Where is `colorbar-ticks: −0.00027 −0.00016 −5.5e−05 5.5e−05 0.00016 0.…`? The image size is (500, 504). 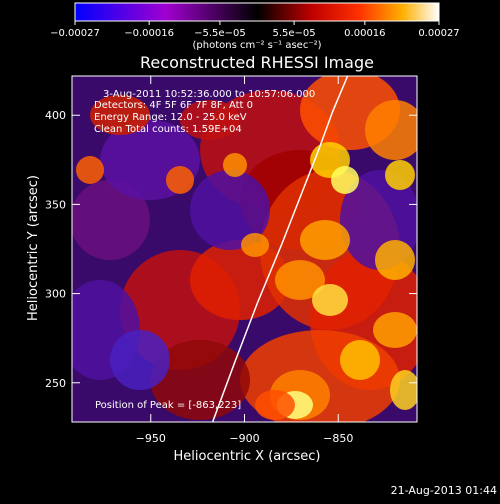 colorbar-ticks: −0.00027 −0.00016 −5.5e−05 5.5e−05 0.00016 0.… is located at coordinates (255, 30).